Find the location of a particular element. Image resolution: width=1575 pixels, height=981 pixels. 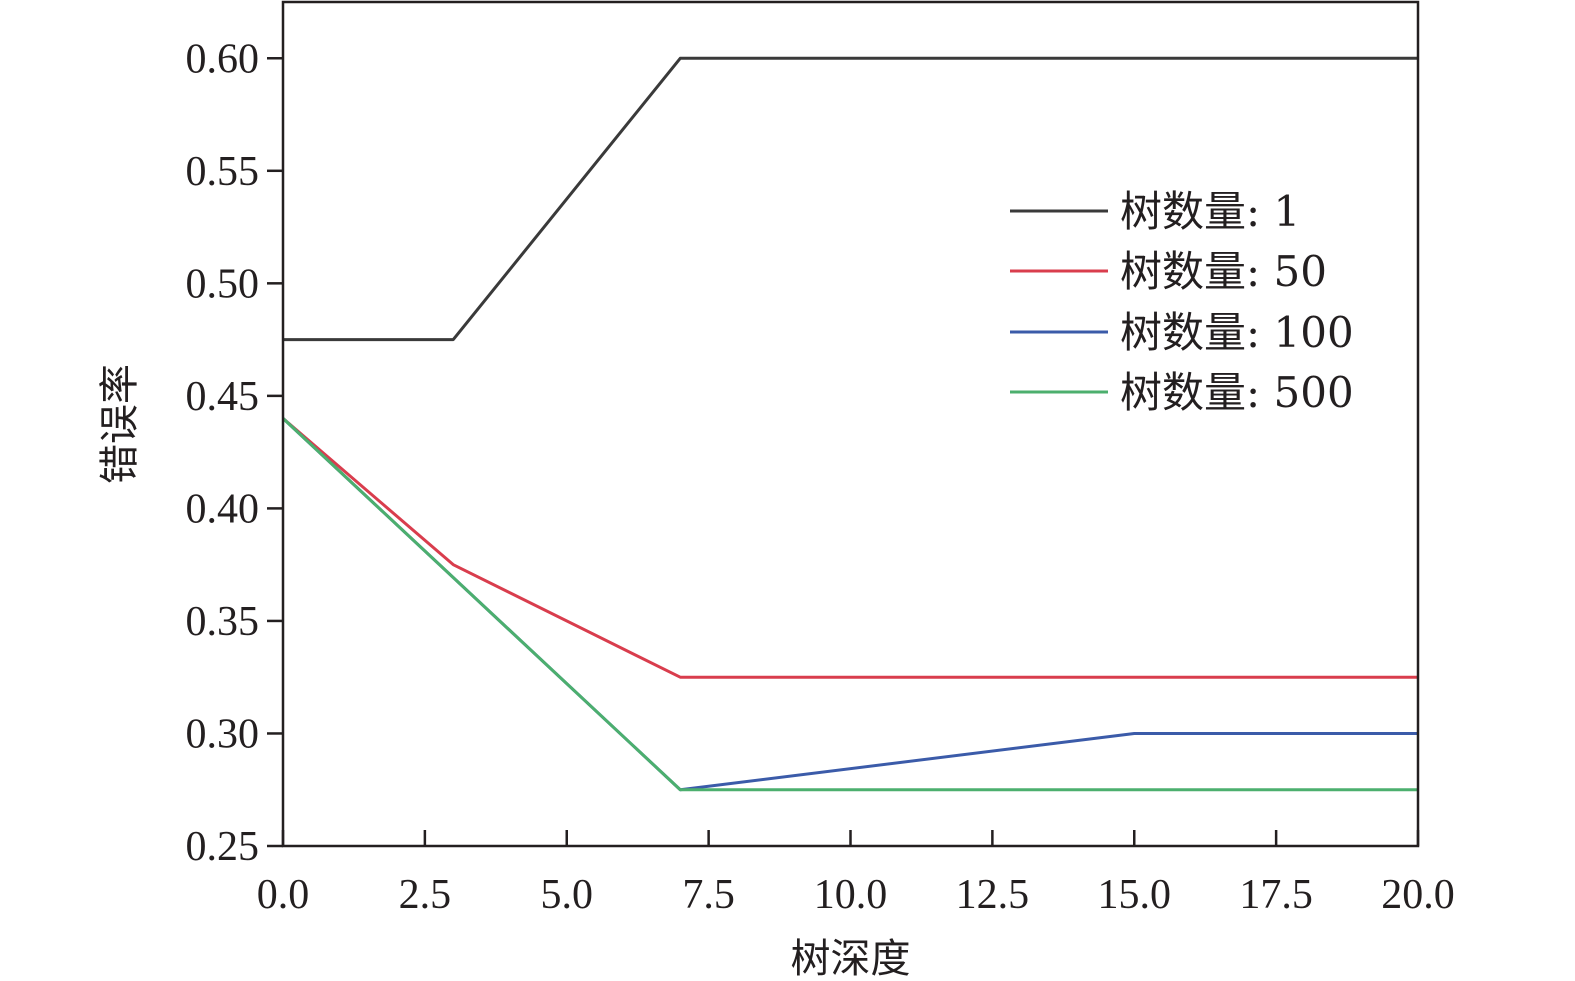

x-tick-label: 17.5 is located at coordinates (1276, 895).